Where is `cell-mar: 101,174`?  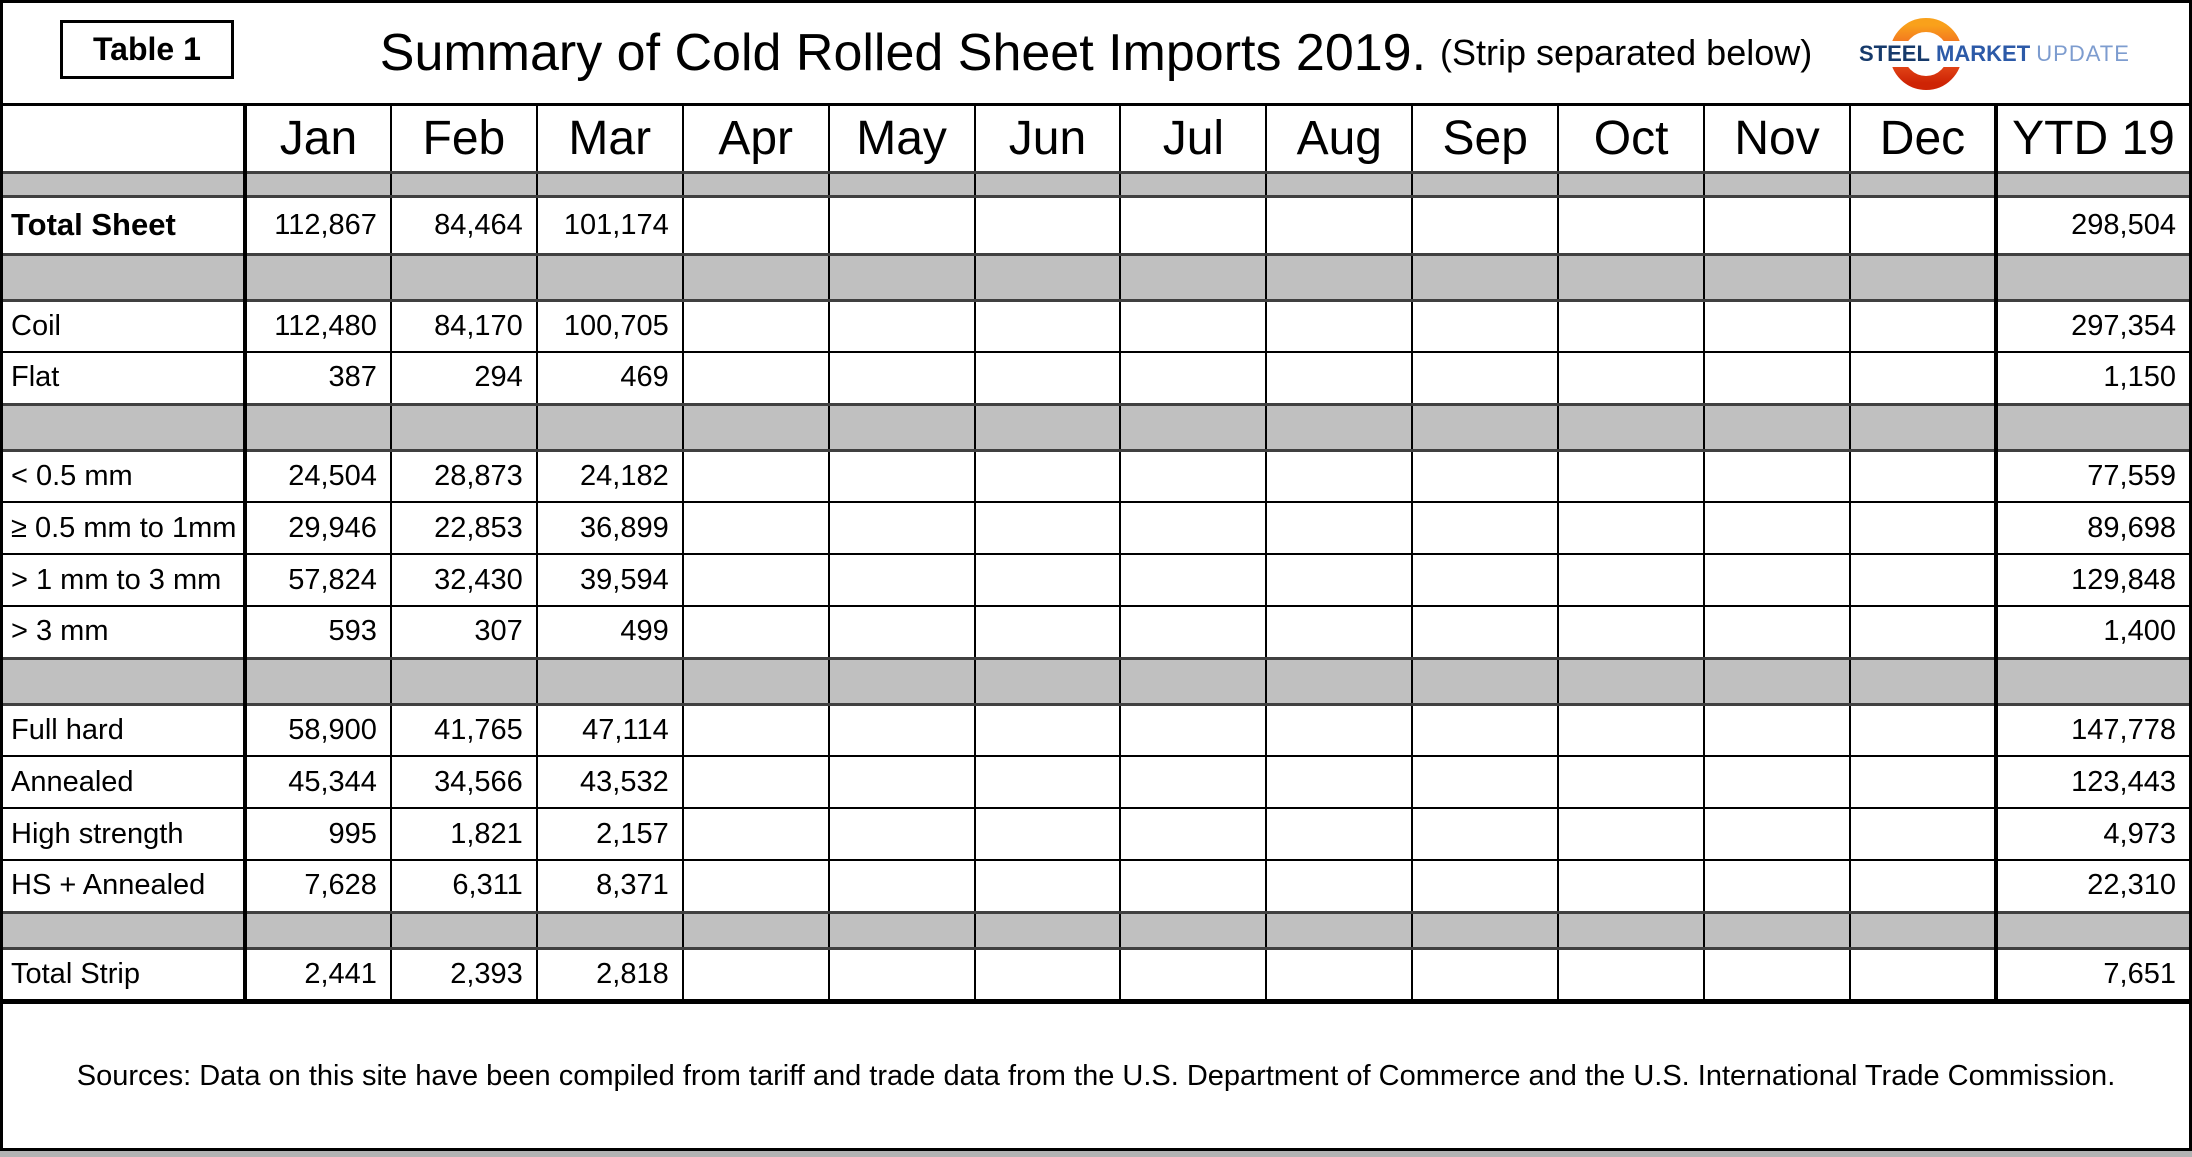
cell-mar: 101,174 is located at coordinates (609, 225).